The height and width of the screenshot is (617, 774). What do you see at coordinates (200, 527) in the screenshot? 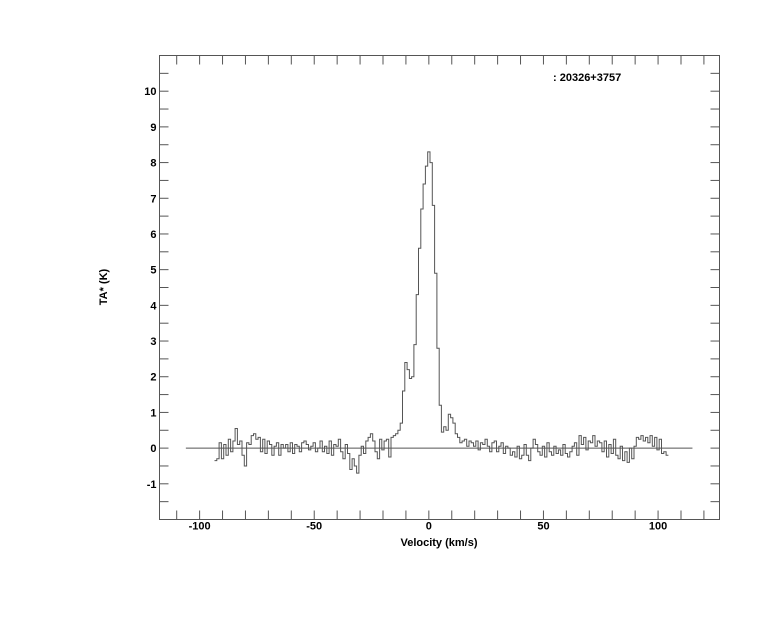
I see `x-tick-label: -100` at bounding box center [200, 527].